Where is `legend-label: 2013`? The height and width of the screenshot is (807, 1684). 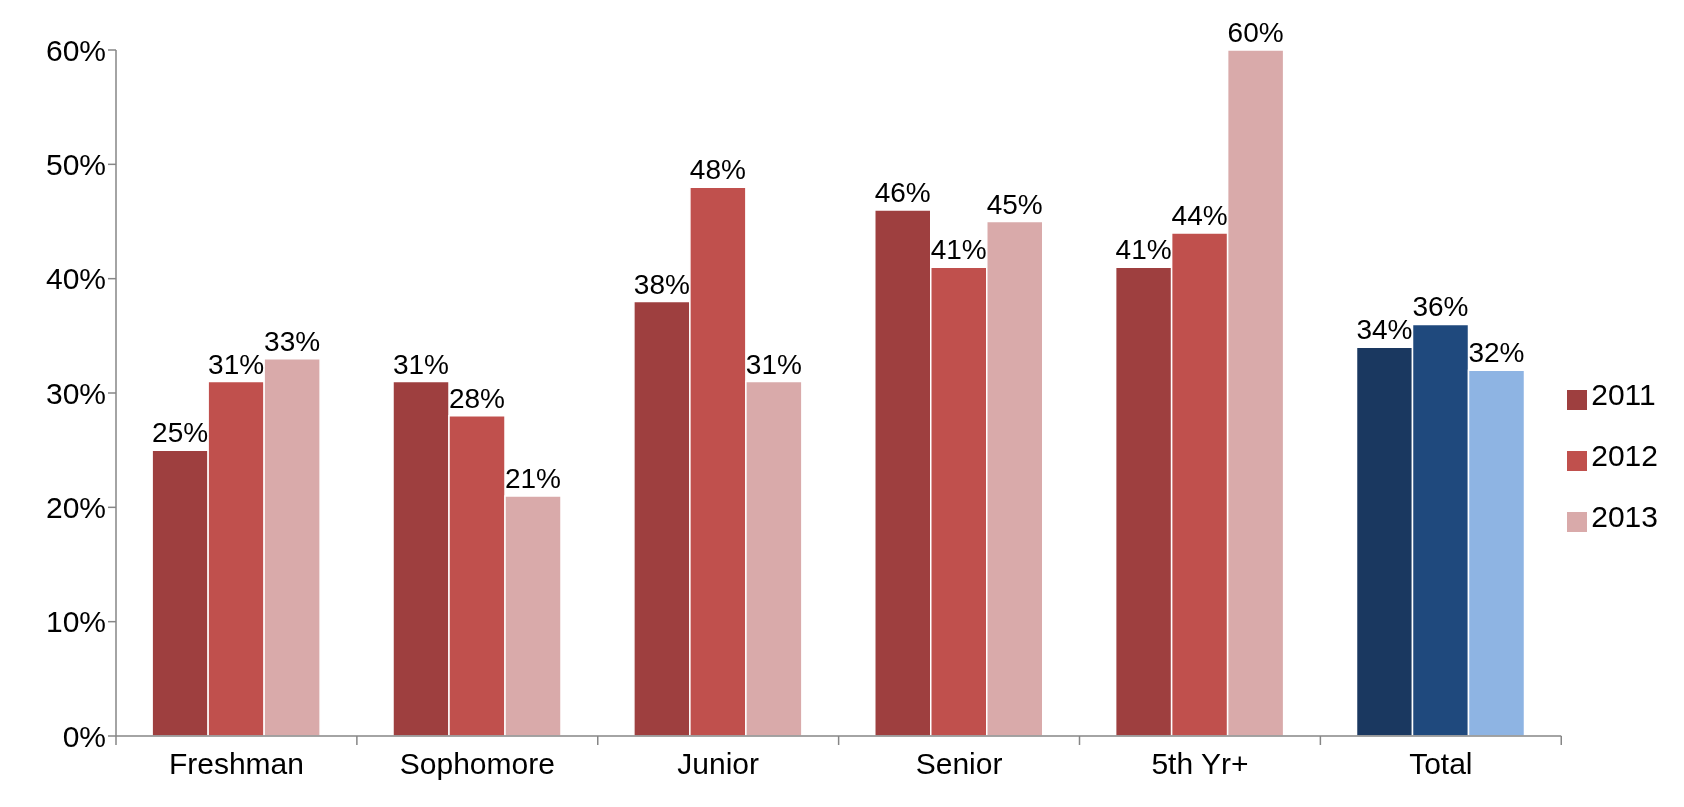
legend-label: 2013 is located at coordinates (1624, 516).